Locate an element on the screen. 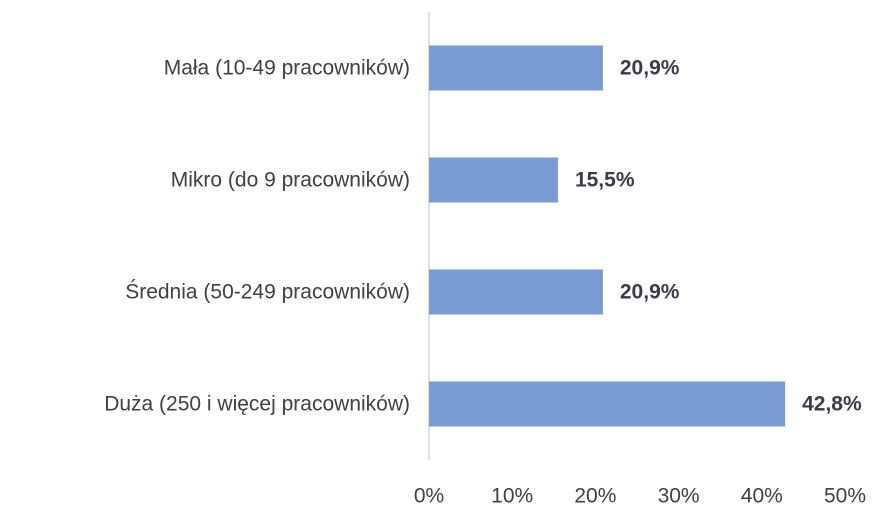 The height and width of the screenshot is (506, 876). y-tick-label: Średnia (50-249 pracowników) is located at coordinates (267, 292).